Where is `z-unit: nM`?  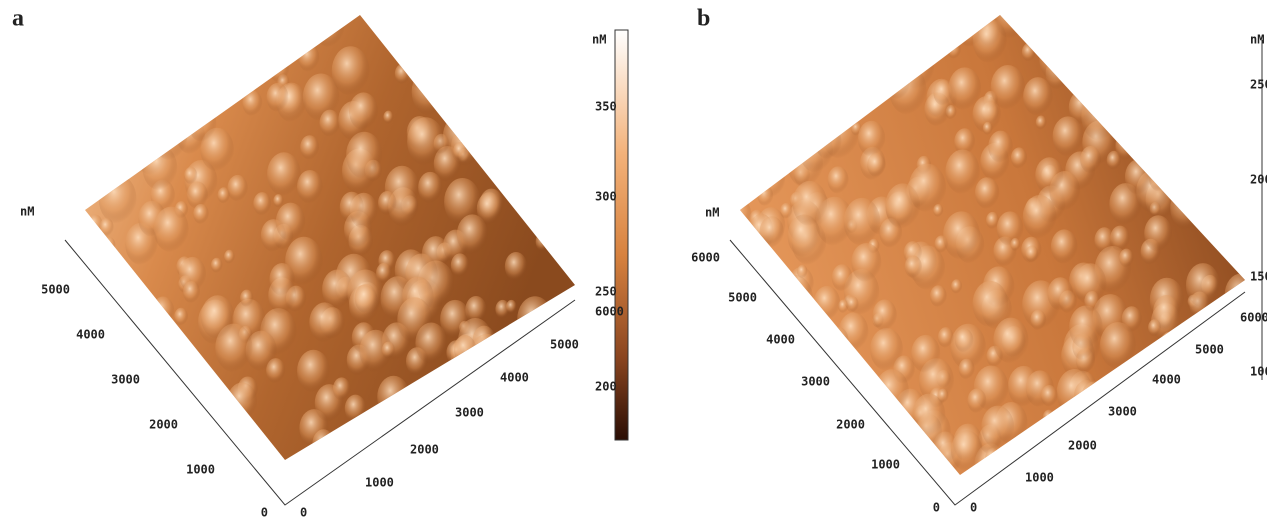
z-unit: nM is located at coordinates (712, 213).